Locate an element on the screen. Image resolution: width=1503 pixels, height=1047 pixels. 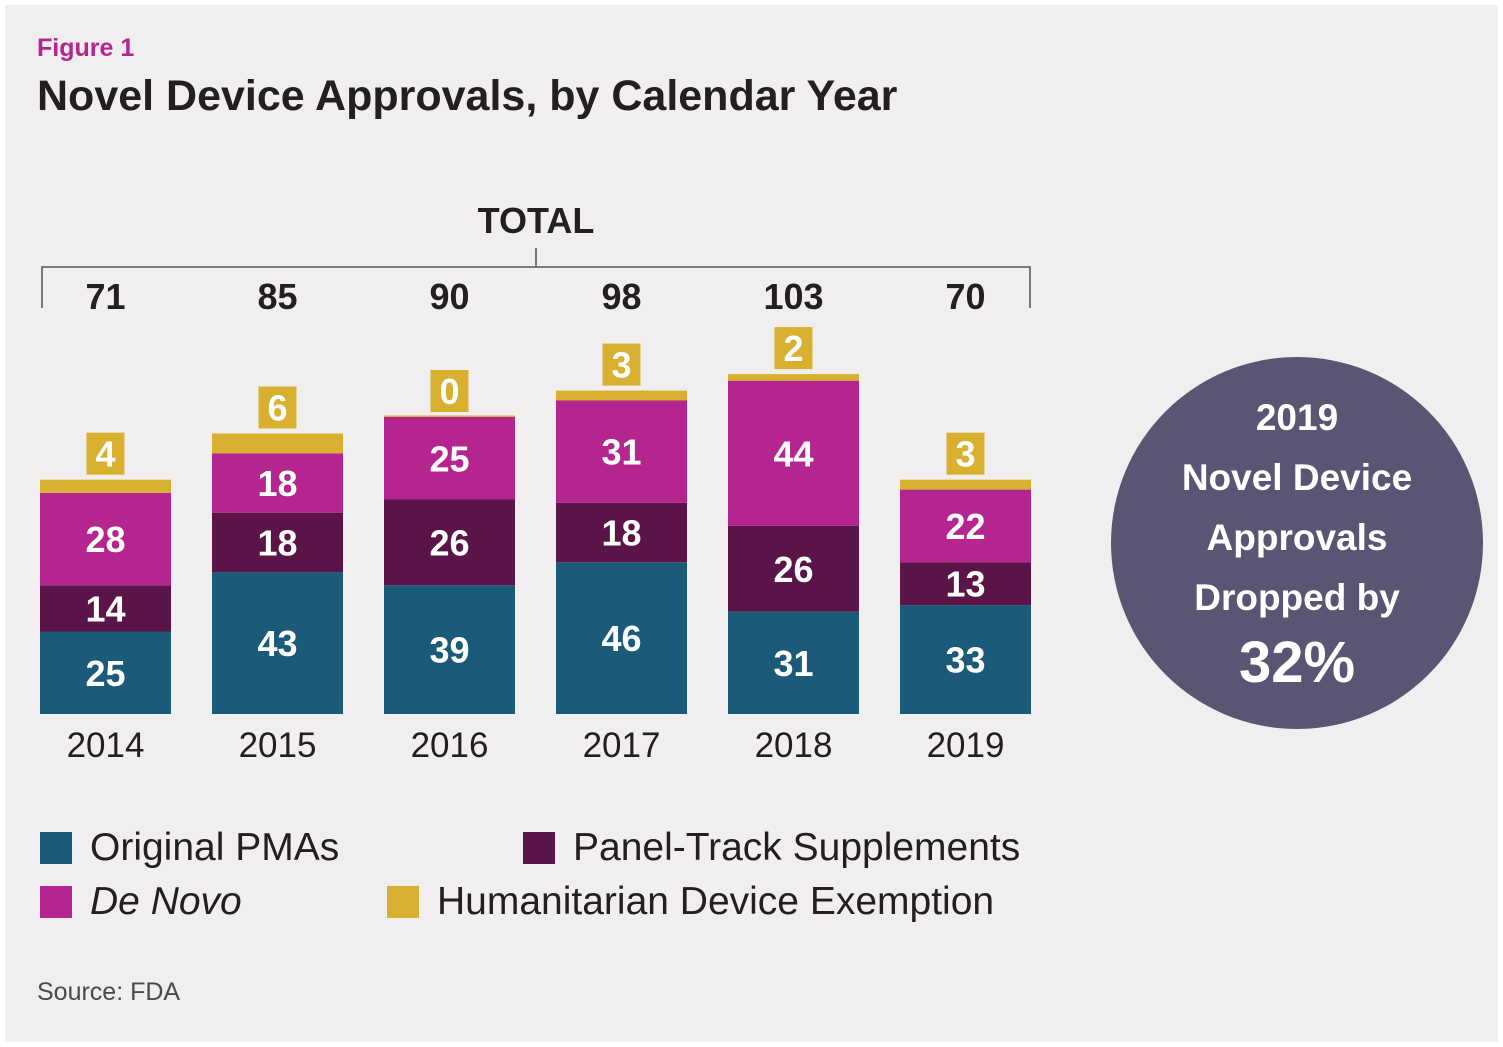
bar-label-original_pma-2015: 43 is located at coordinates (277, 643).